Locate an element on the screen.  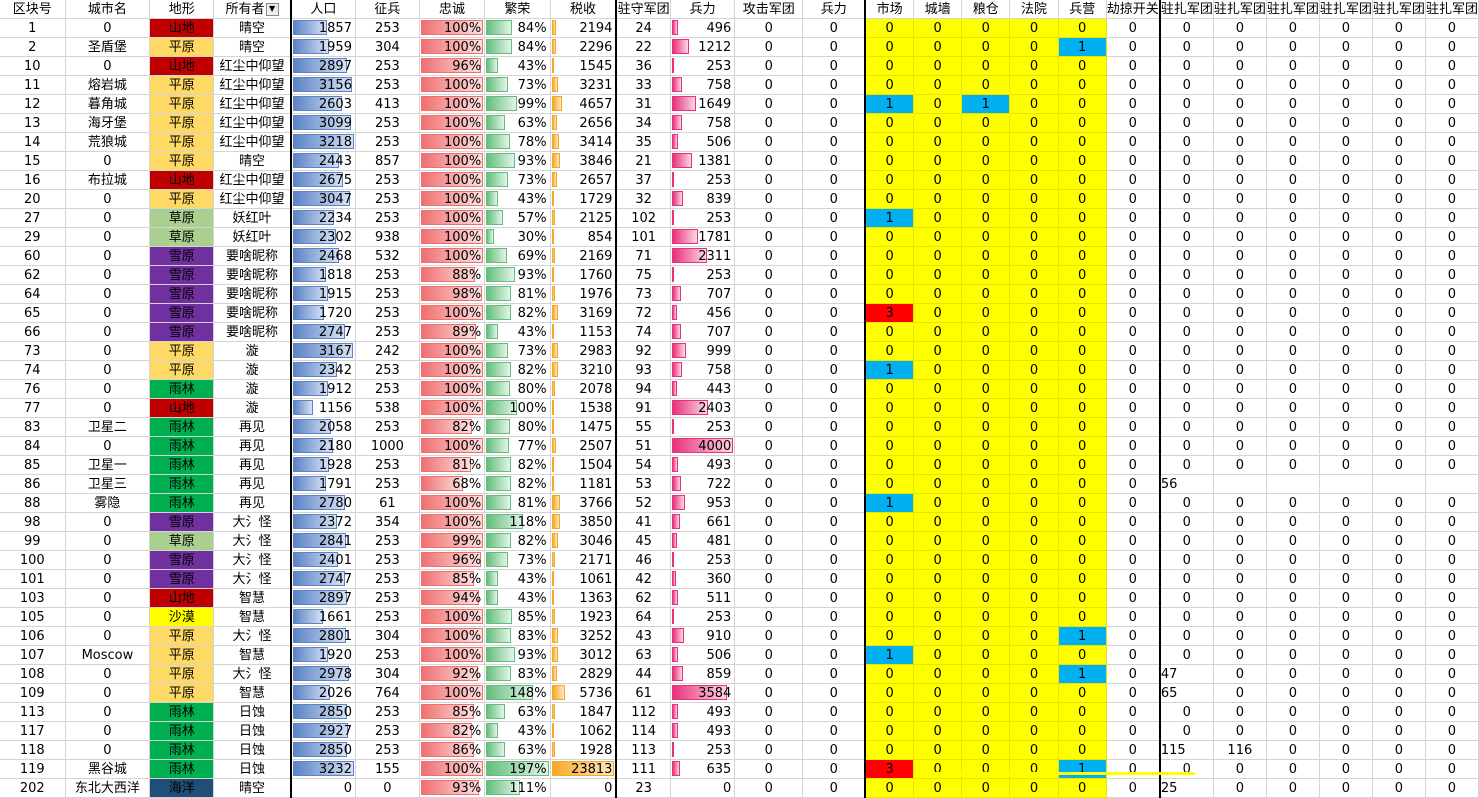
garrison-legion-cell: 45 is located at coordinates (643, 541).